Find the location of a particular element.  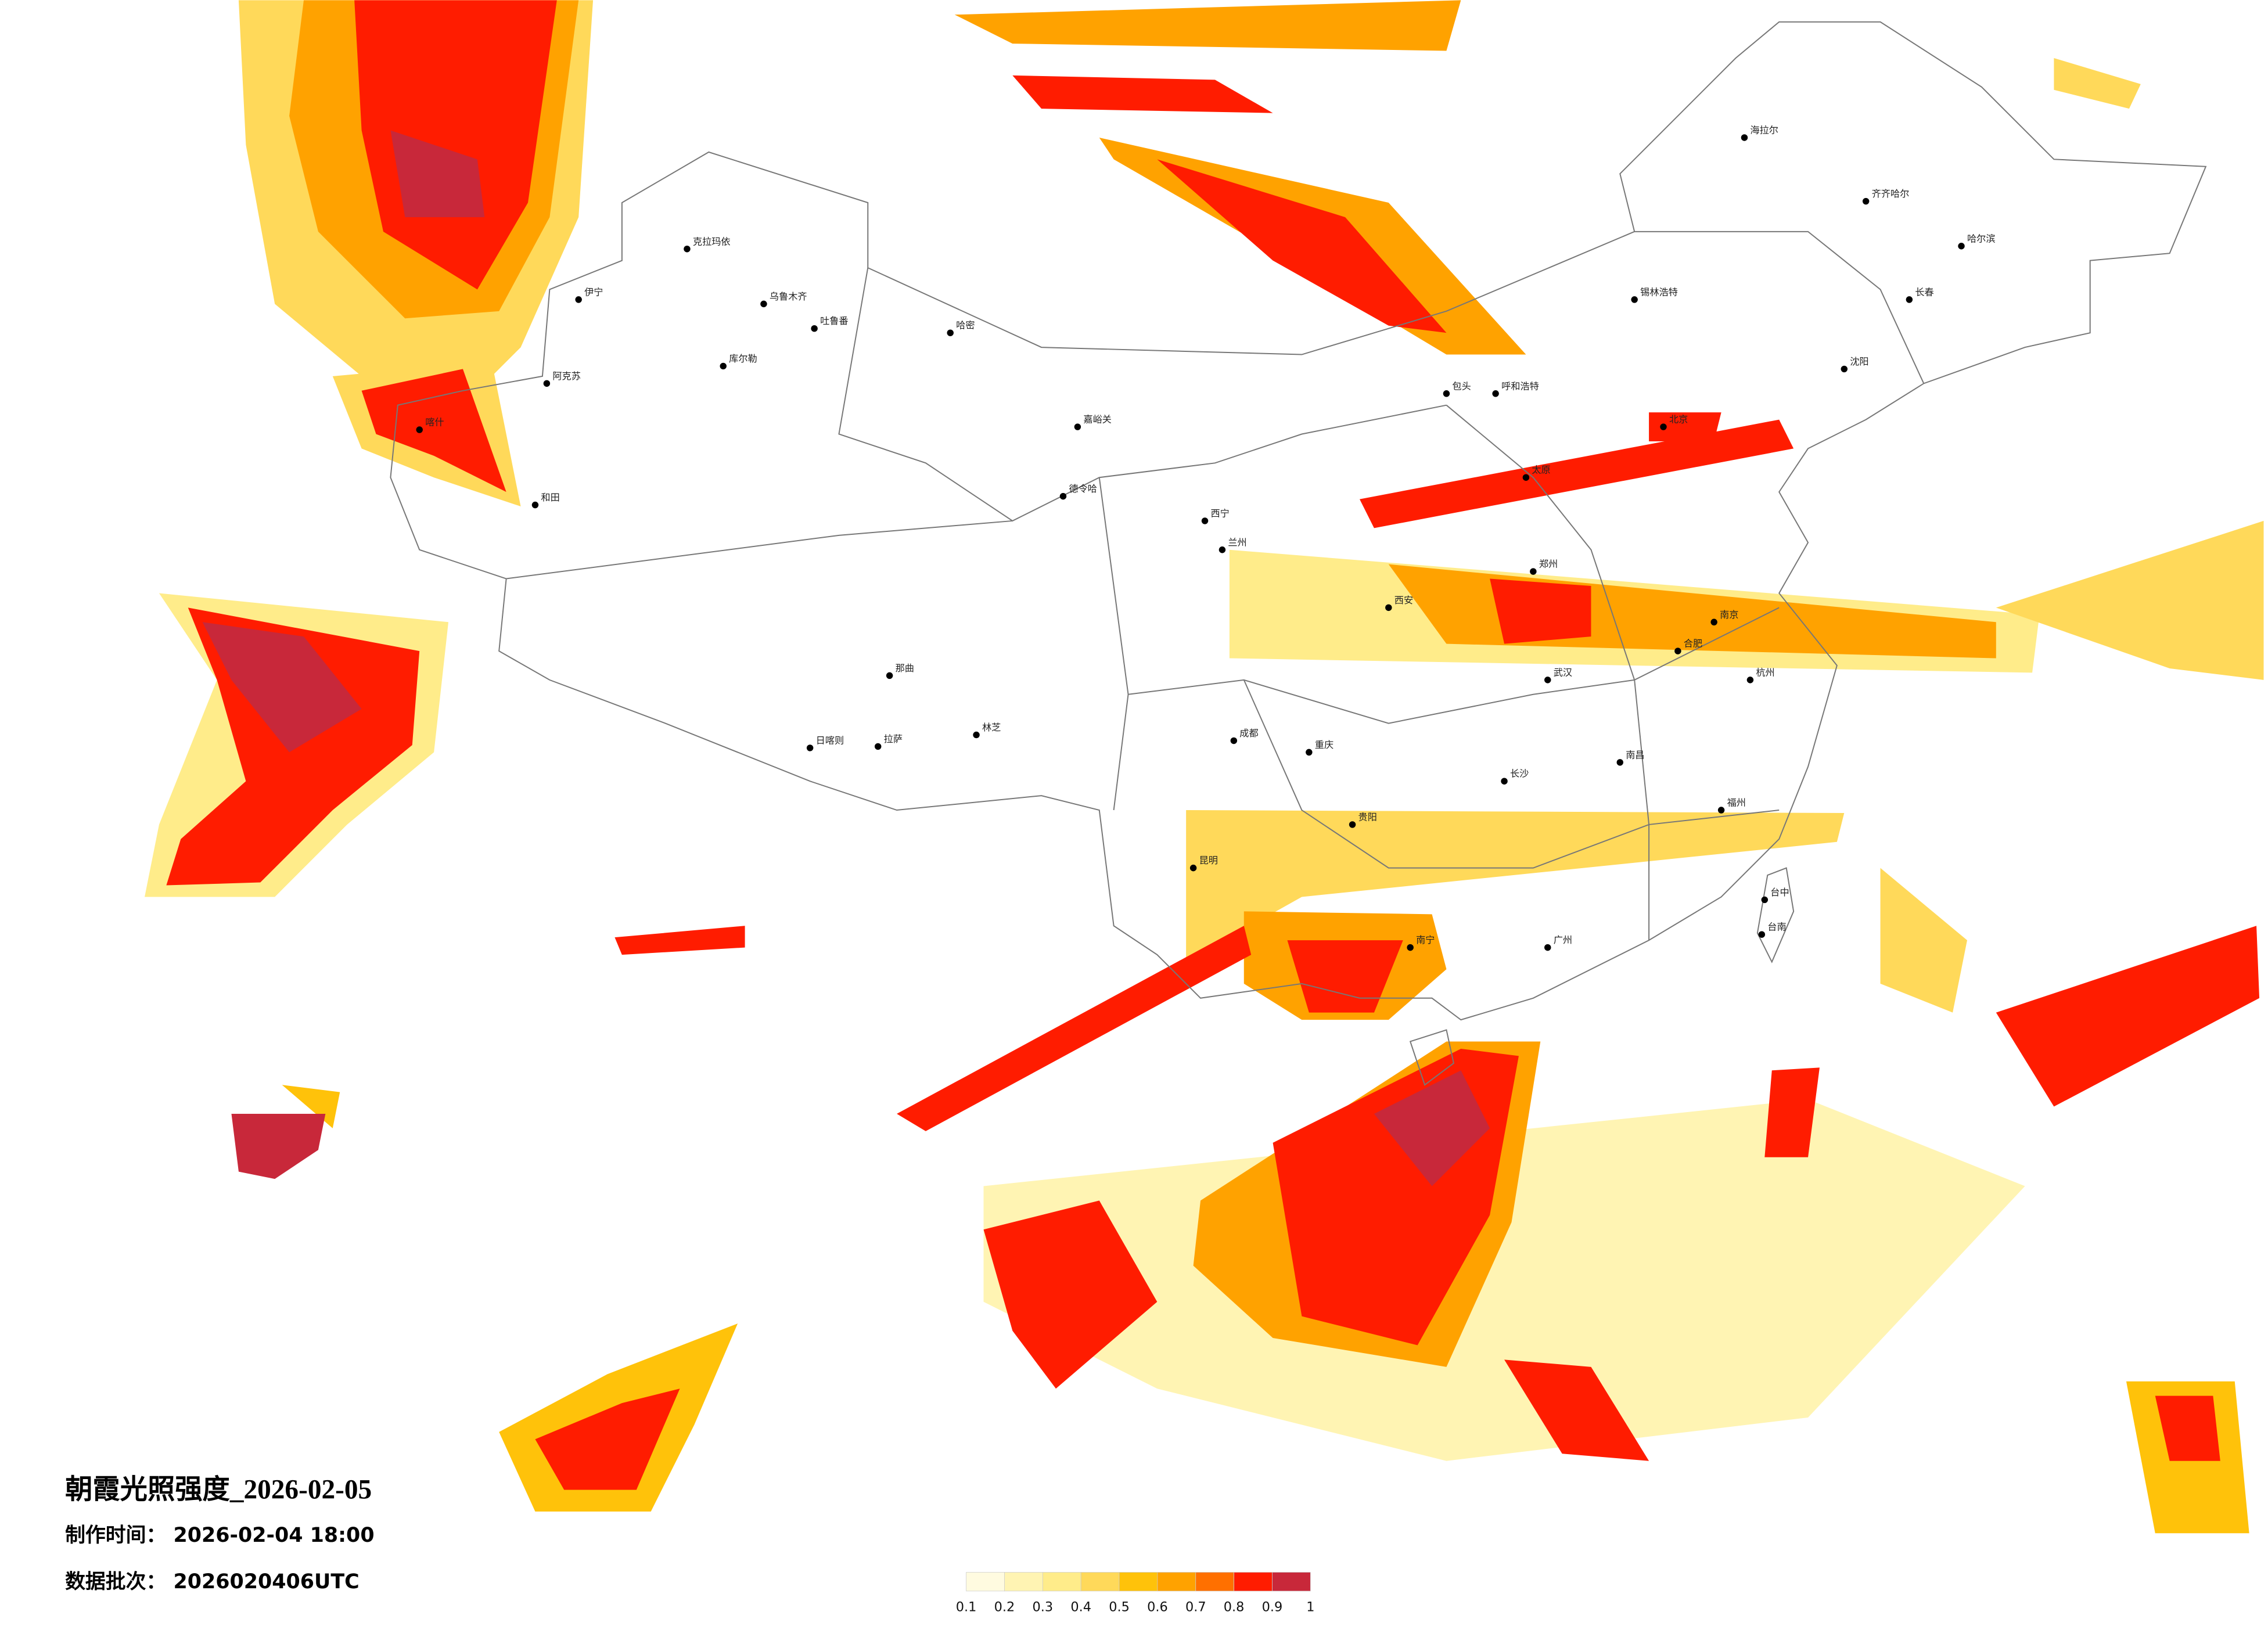

city-label: 福州 is located at coordinates (1736, 803).